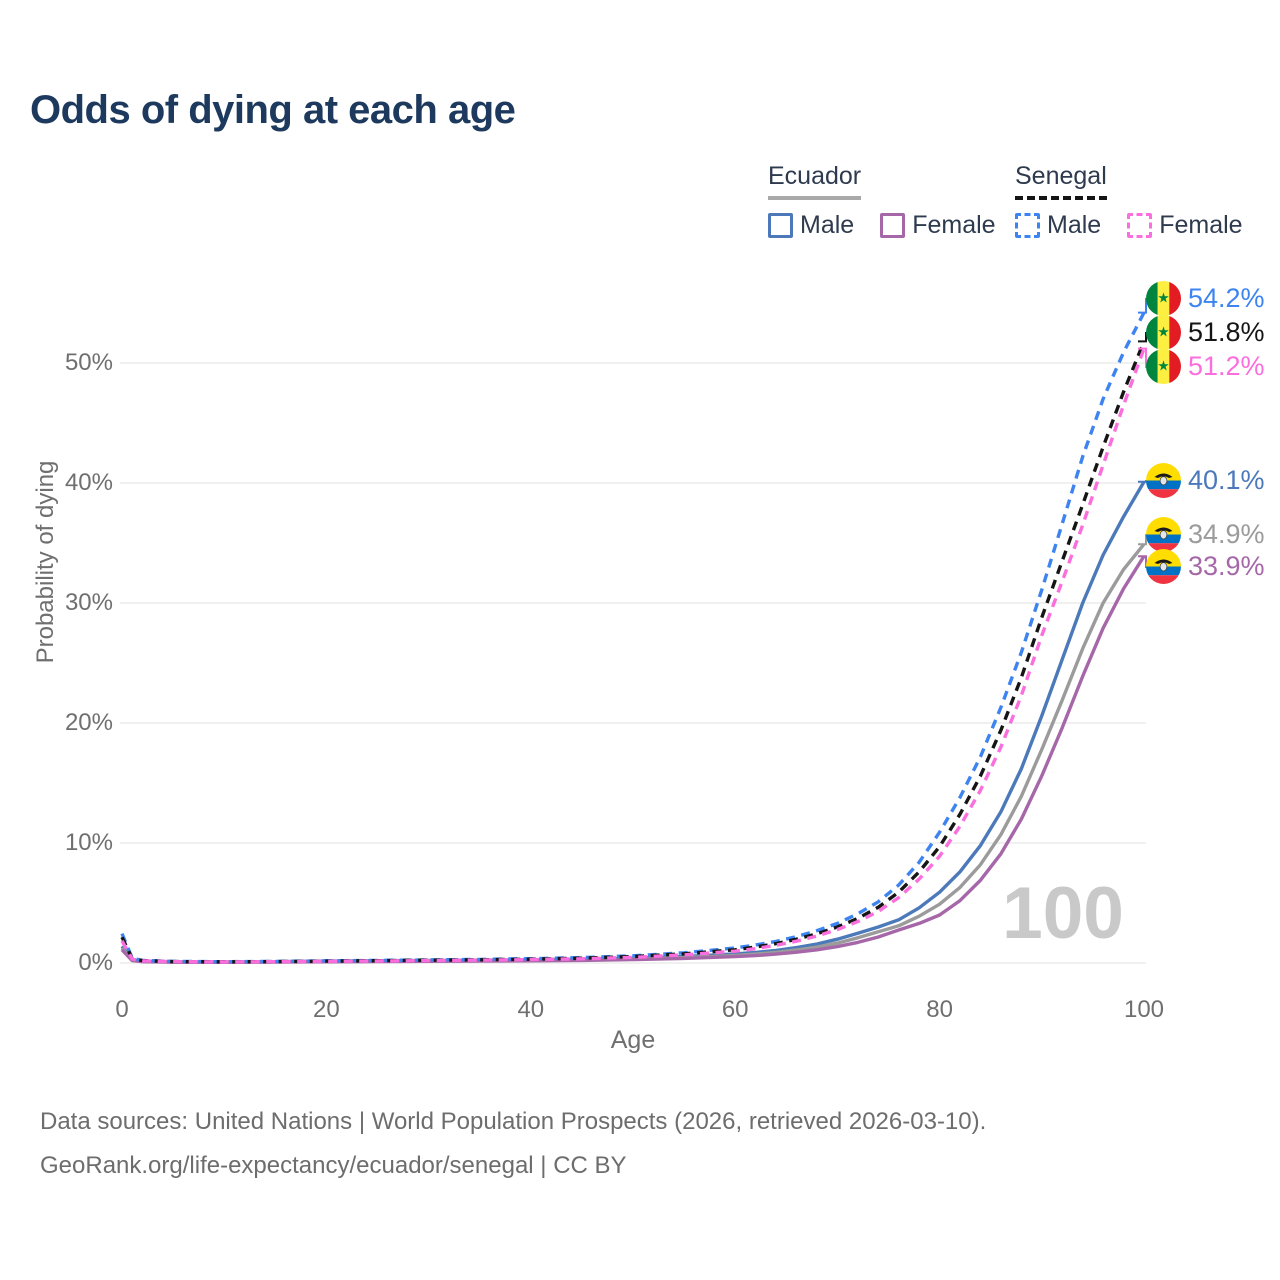 The image size is (1280, 1280). I want to click on legend-item-ecuador-female: Female, so click(938, 225).